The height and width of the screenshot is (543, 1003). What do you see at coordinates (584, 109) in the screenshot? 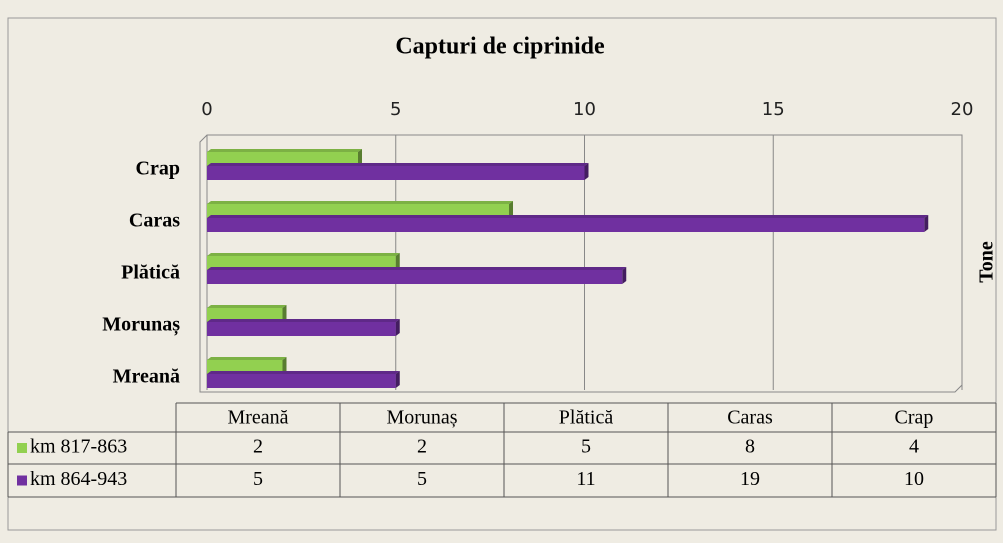
I see `x-tick-label: 10` at bounding box center [584, 109].